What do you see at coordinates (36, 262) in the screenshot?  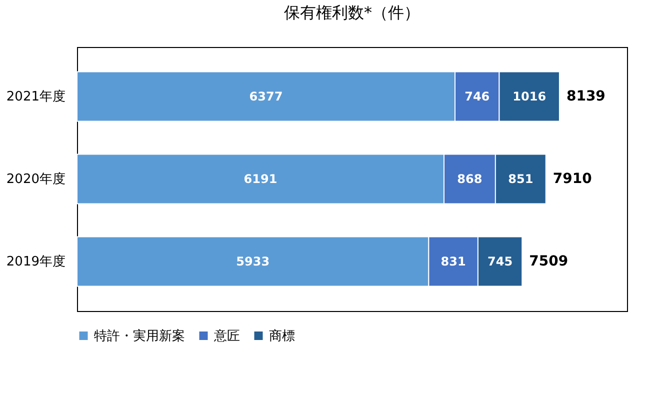 I see `y-tick-label: 2019年度` at bounding box center [36, 262].